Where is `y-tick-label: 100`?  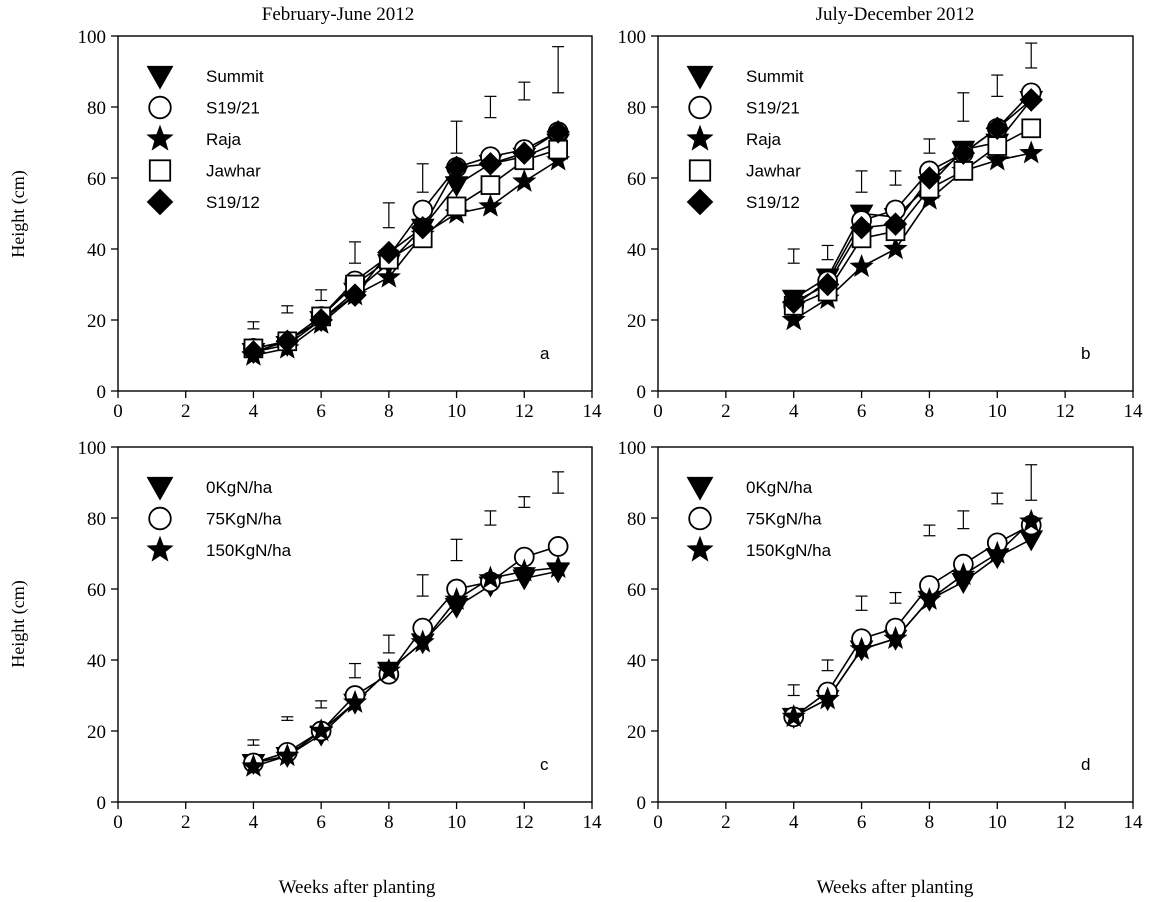 y-tick-label: 100 is located at coordinates (632, 37).